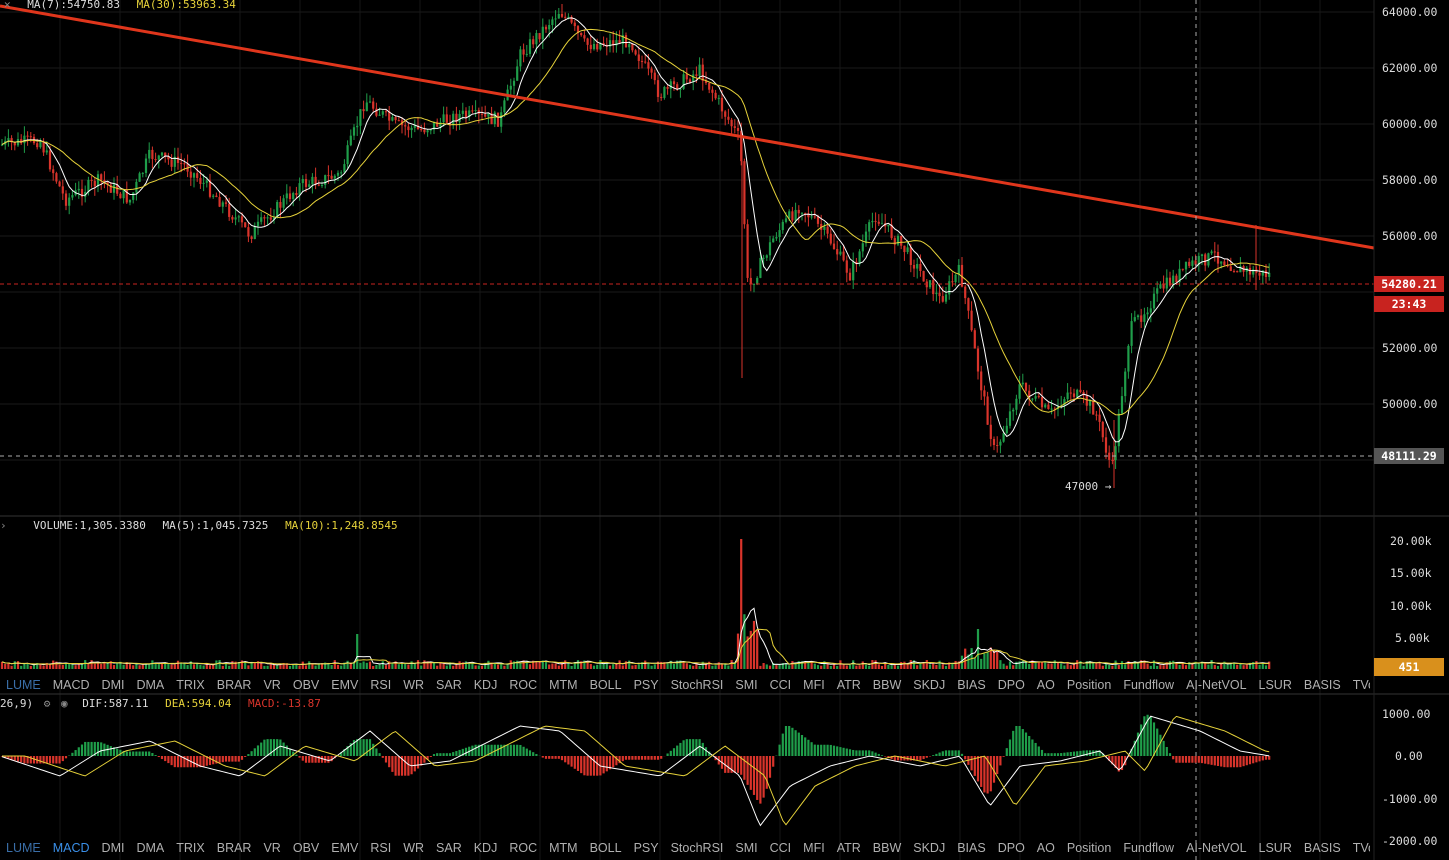 This screenshot has height=860, width=1449. Describe the element at coordinates (7, 5) in the screenshot. I see `close-icon: ✕` at that location.